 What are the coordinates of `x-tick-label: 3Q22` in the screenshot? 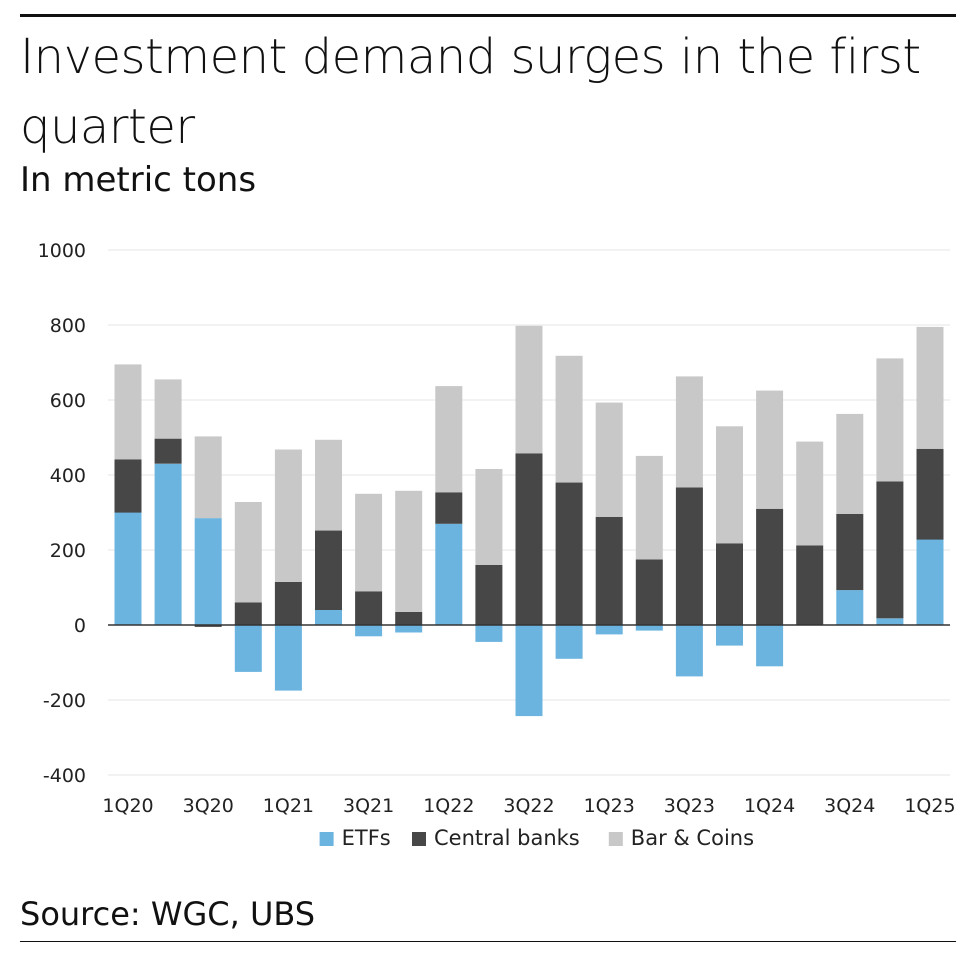 It's located at (528, 806).